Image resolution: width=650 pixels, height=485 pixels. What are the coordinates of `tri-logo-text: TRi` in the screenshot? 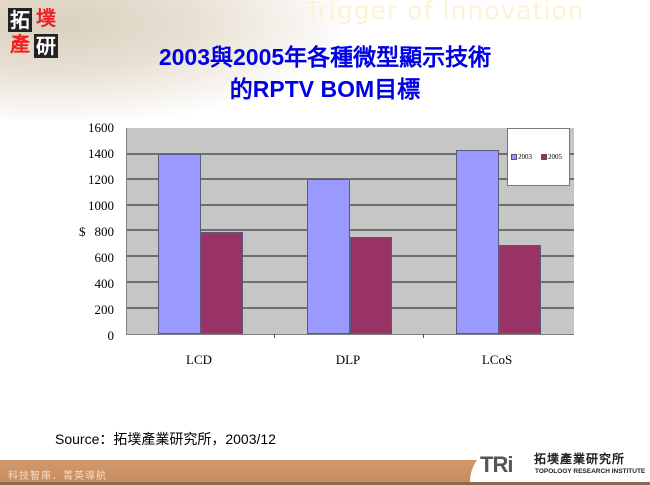 It's located at (496, 464).